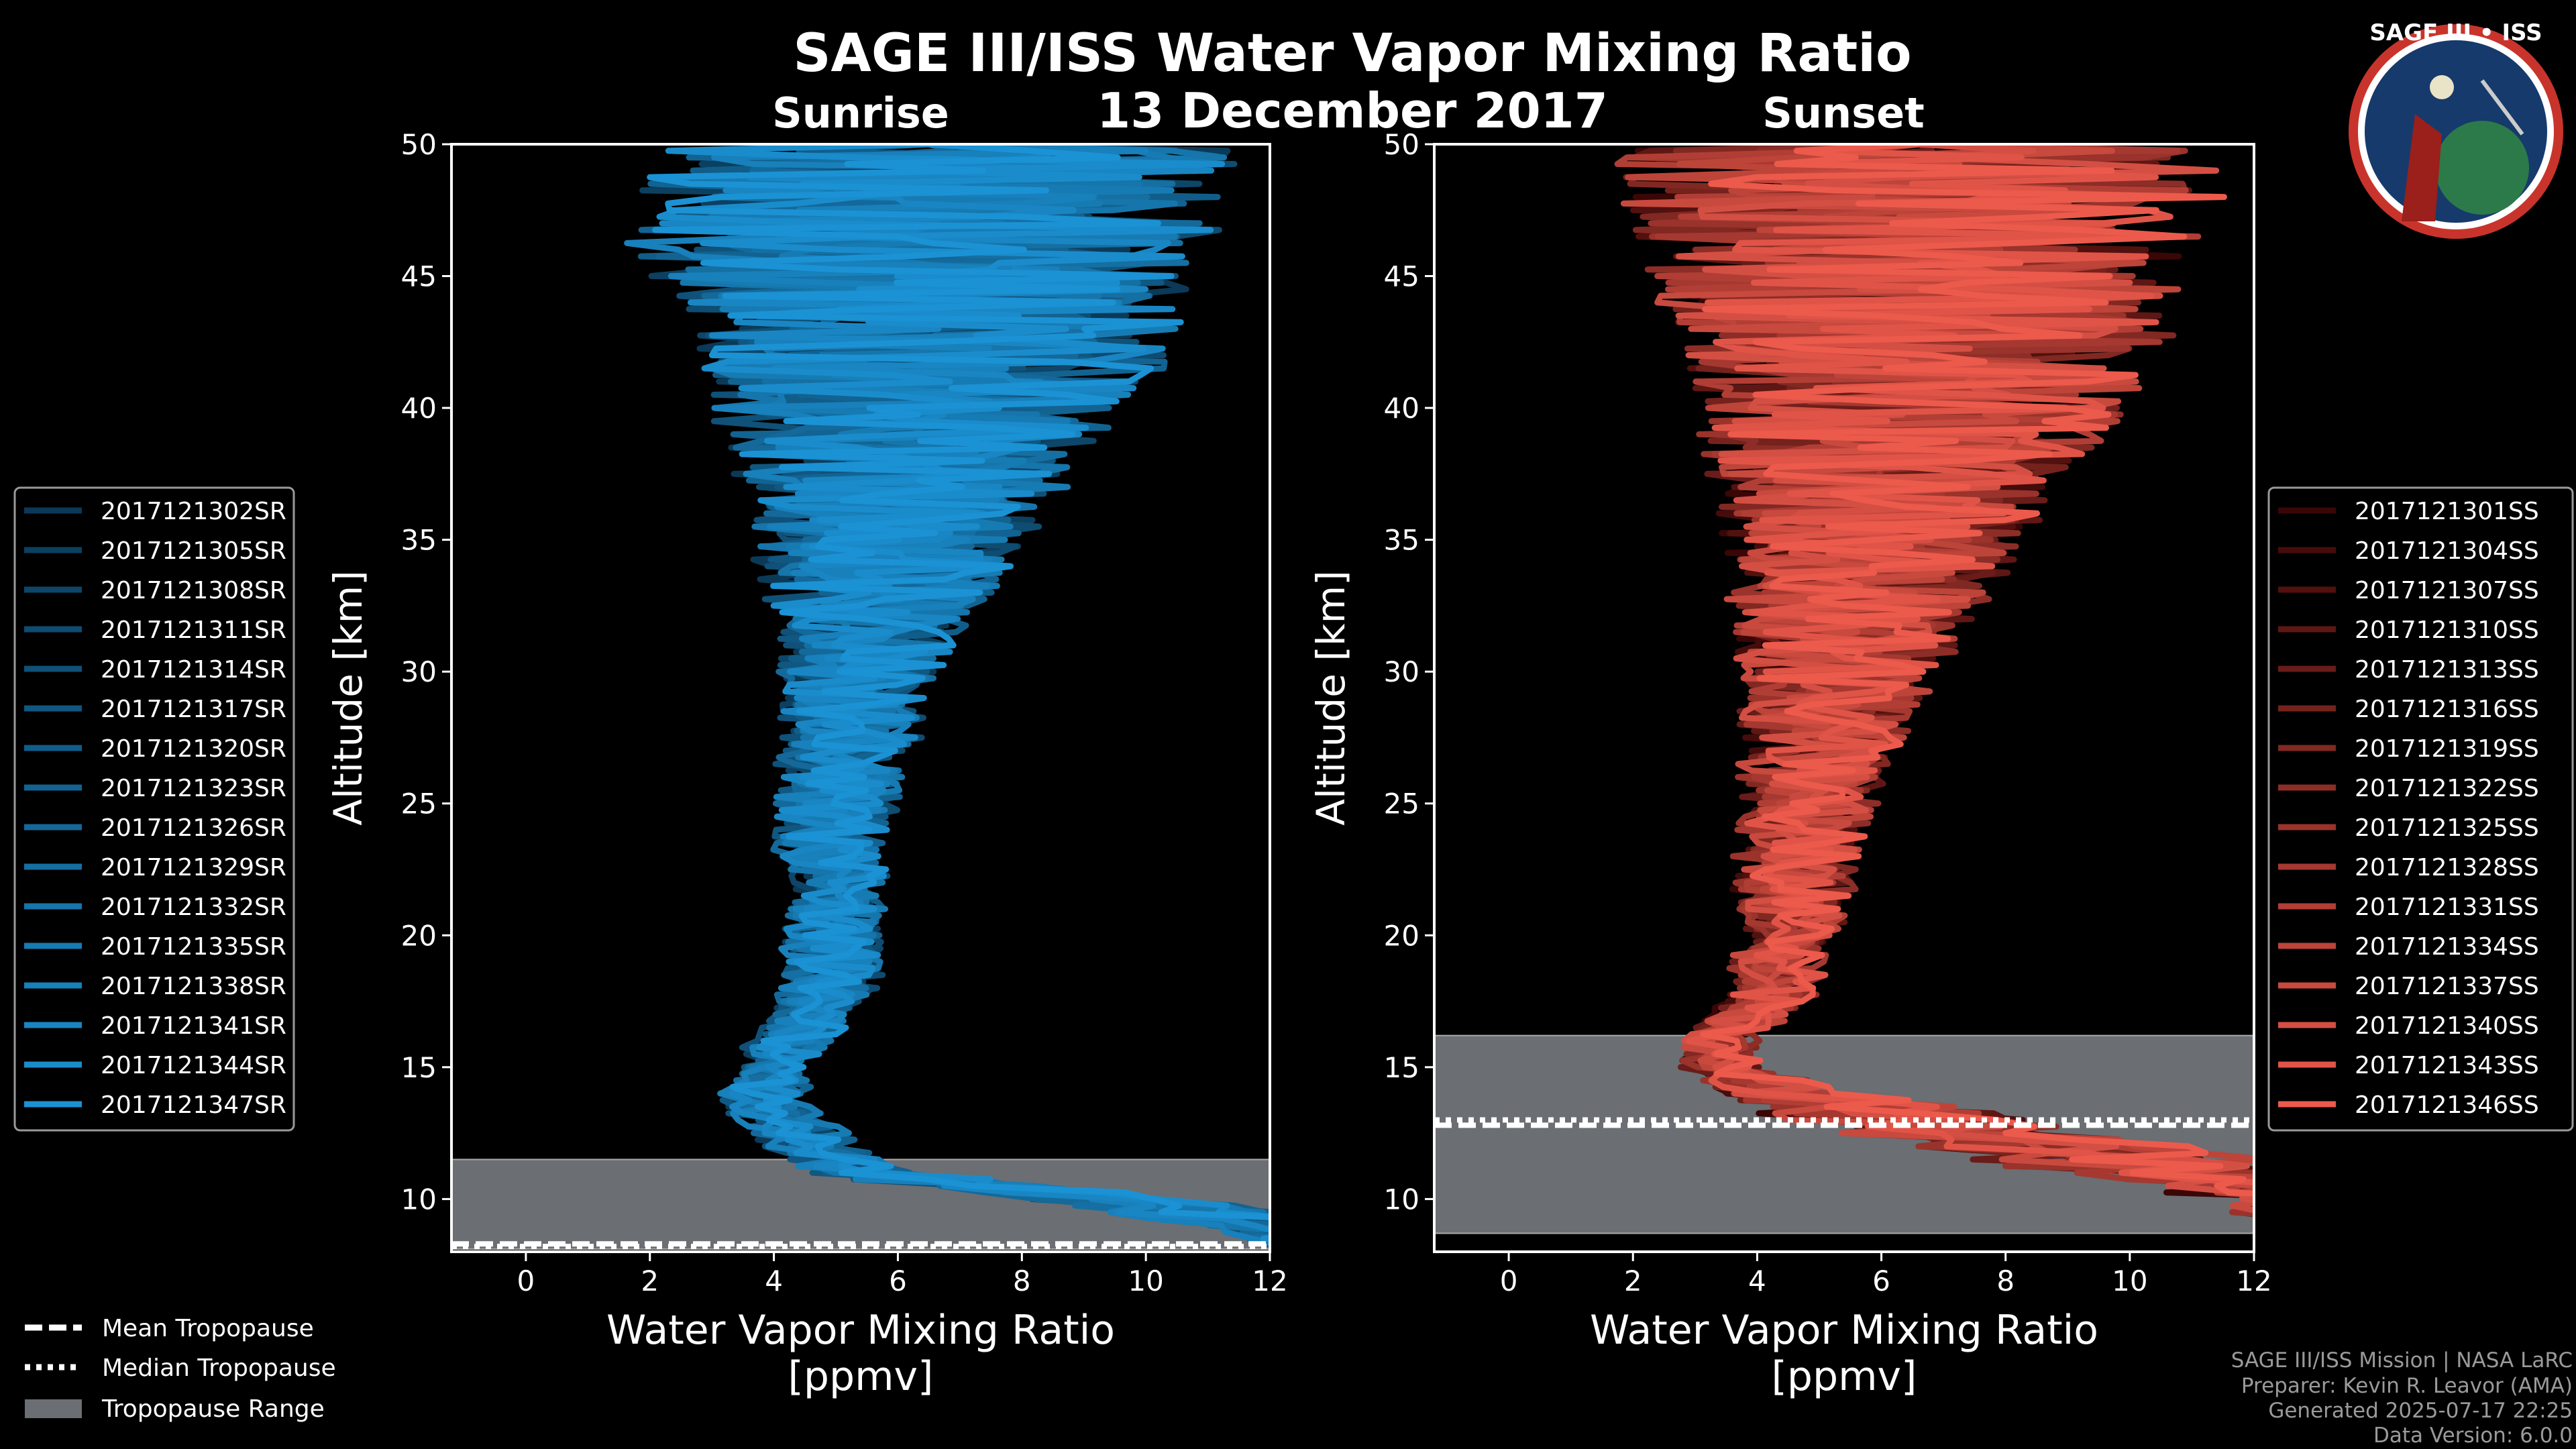 The image size is (2576, 1449). What do you see at coordinates (2447, 947) in the screenshot?
I see `legend-entry: 2017121334SS` at bounding box center [2447, 947].